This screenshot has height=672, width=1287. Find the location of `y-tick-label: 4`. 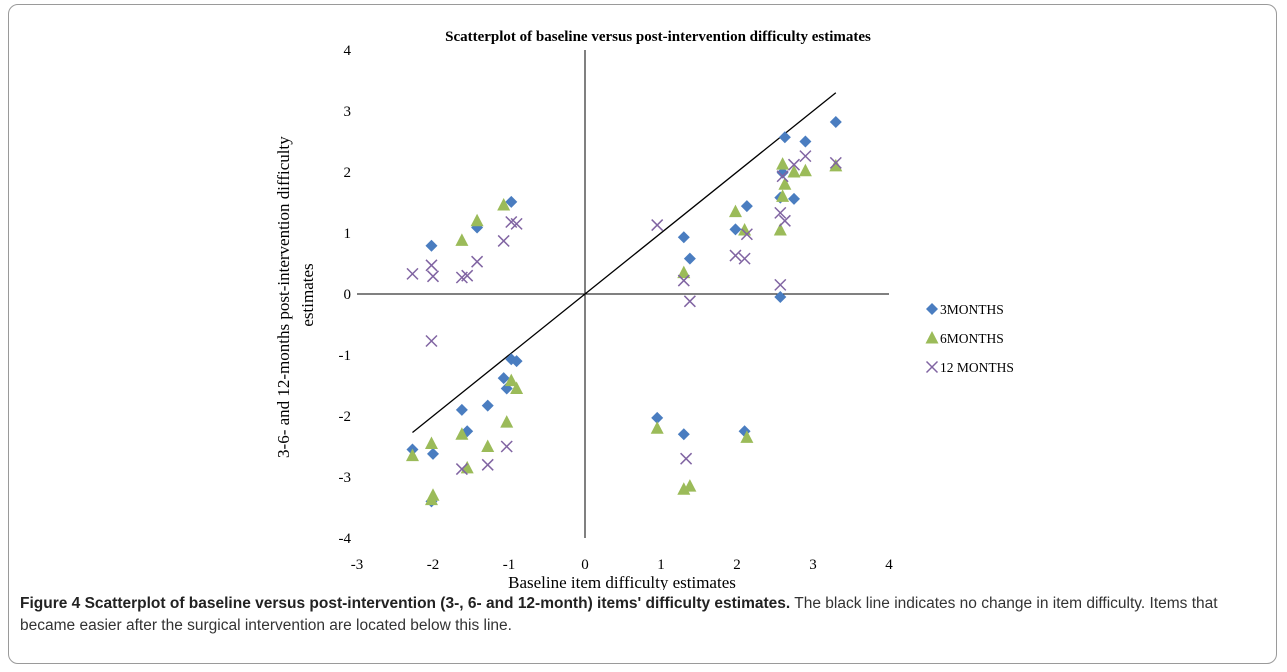

y-tick-label: 4 is located at coordinates (348, 51).